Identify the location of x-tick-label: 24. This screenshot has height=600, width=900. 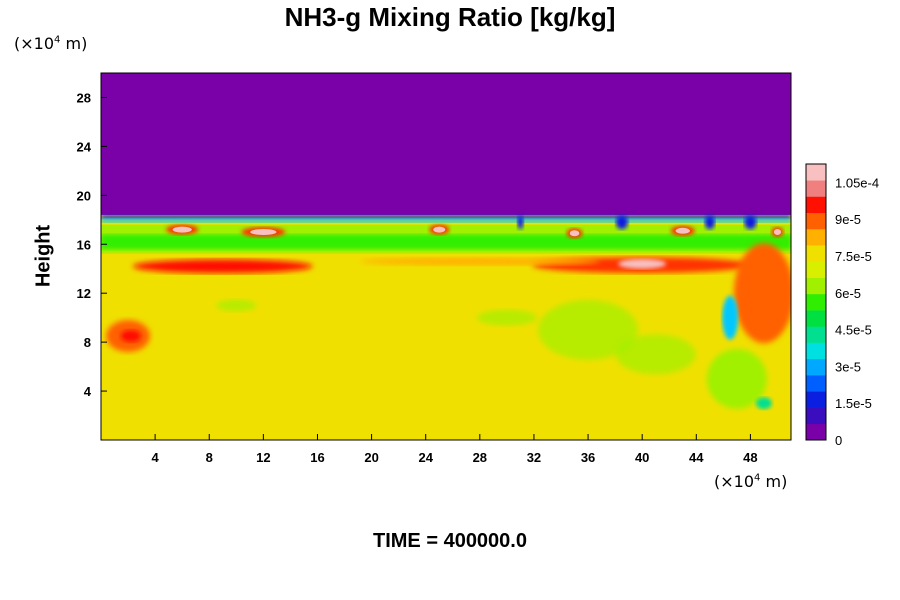
(425, 457).